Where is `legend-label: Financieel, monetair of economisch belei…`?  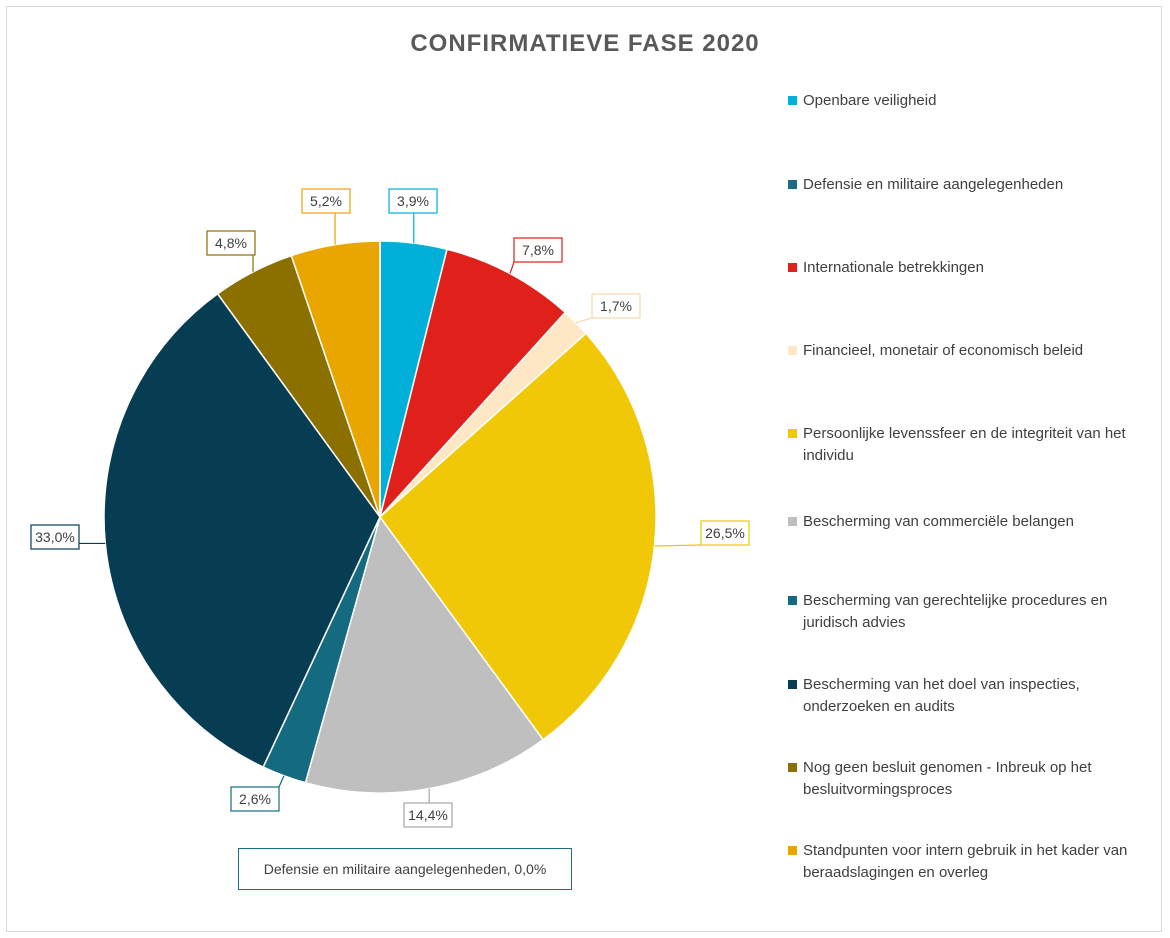 legend-label: Financieel, monetair of economisch belei… is located at coordinates (943, 350).